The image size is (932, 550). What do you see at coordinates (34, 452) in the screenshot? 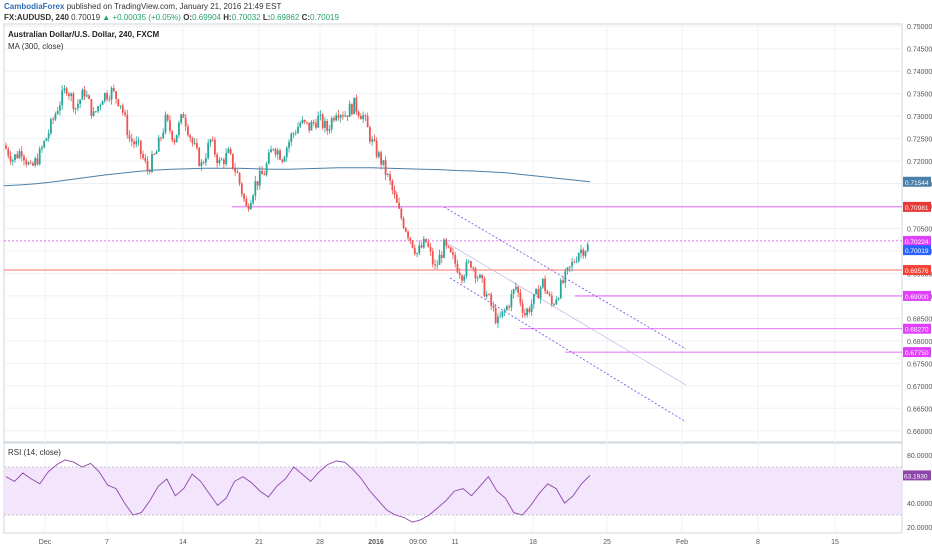
I see `rsi-title: RSI (14, close)` at bounding box center [34, 452].